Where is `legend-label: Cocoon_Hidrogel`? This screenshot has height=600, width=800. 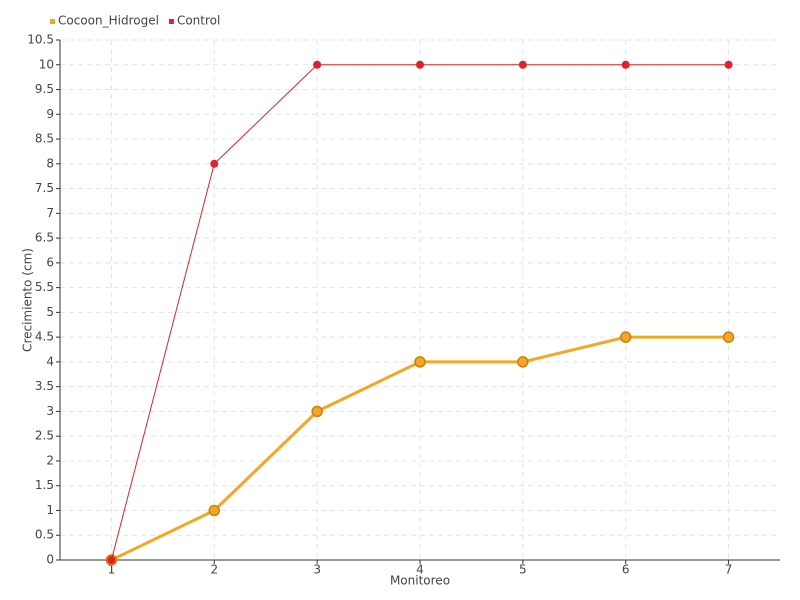 legend-label: Cocoon_Hidrogel is located at coordinates (108, 21).